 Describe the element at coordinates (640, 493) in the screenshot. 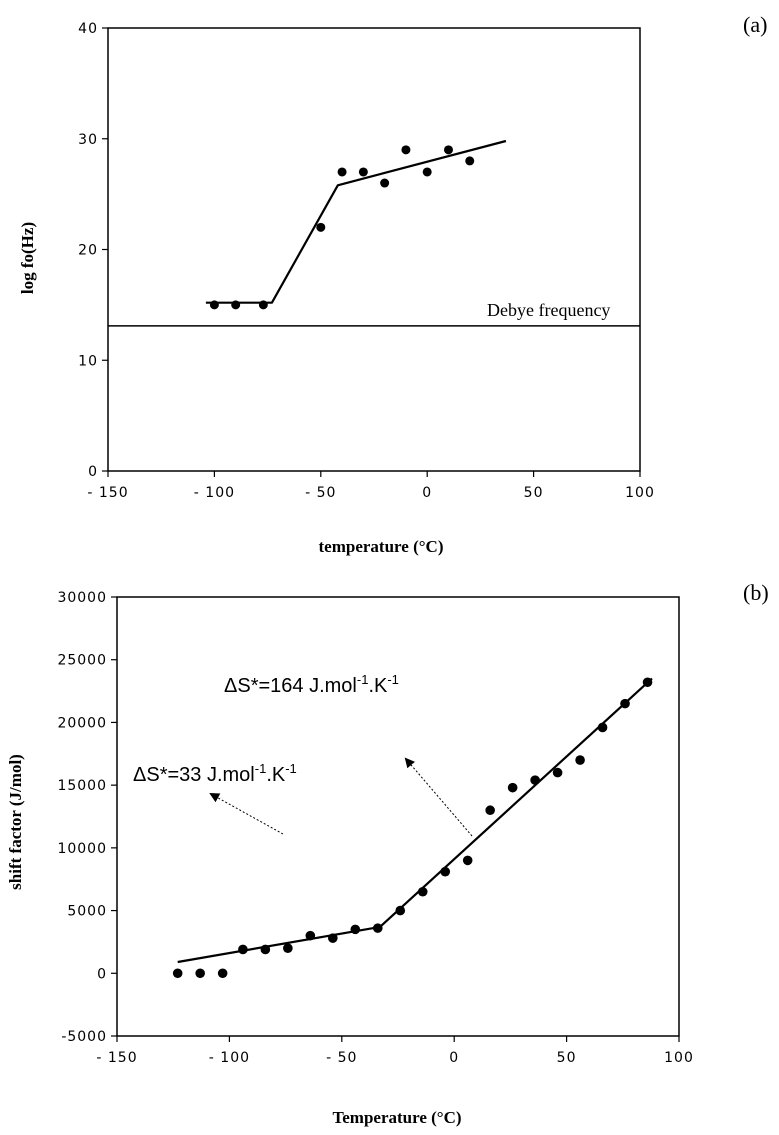

I see `x-tick-label-a-5: 100` at that location.